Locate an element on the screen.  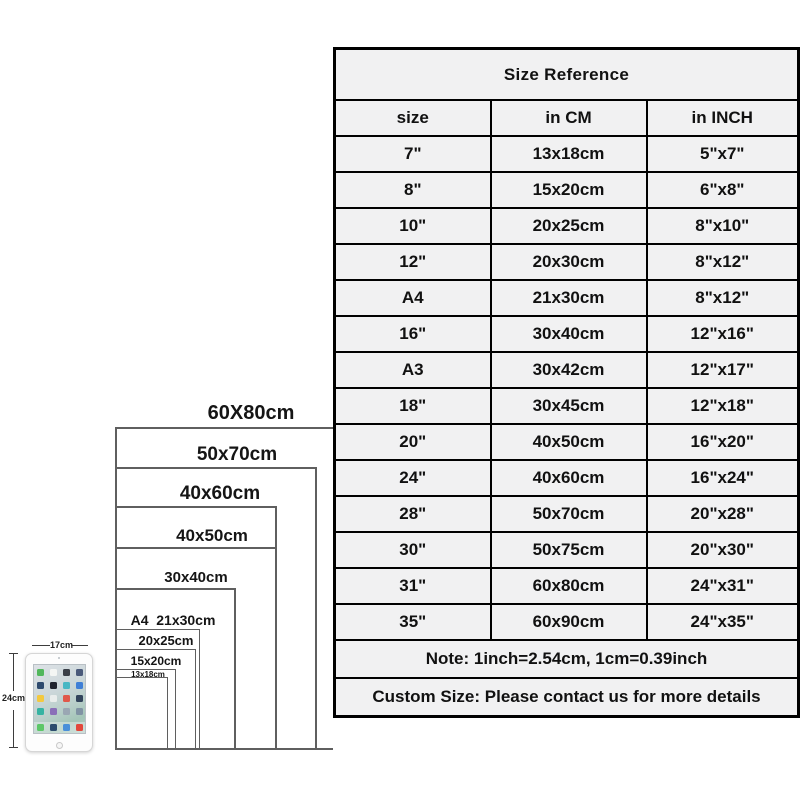
size-row: A4 21x30cm 8"x12" is located at coordinates (566, 298).